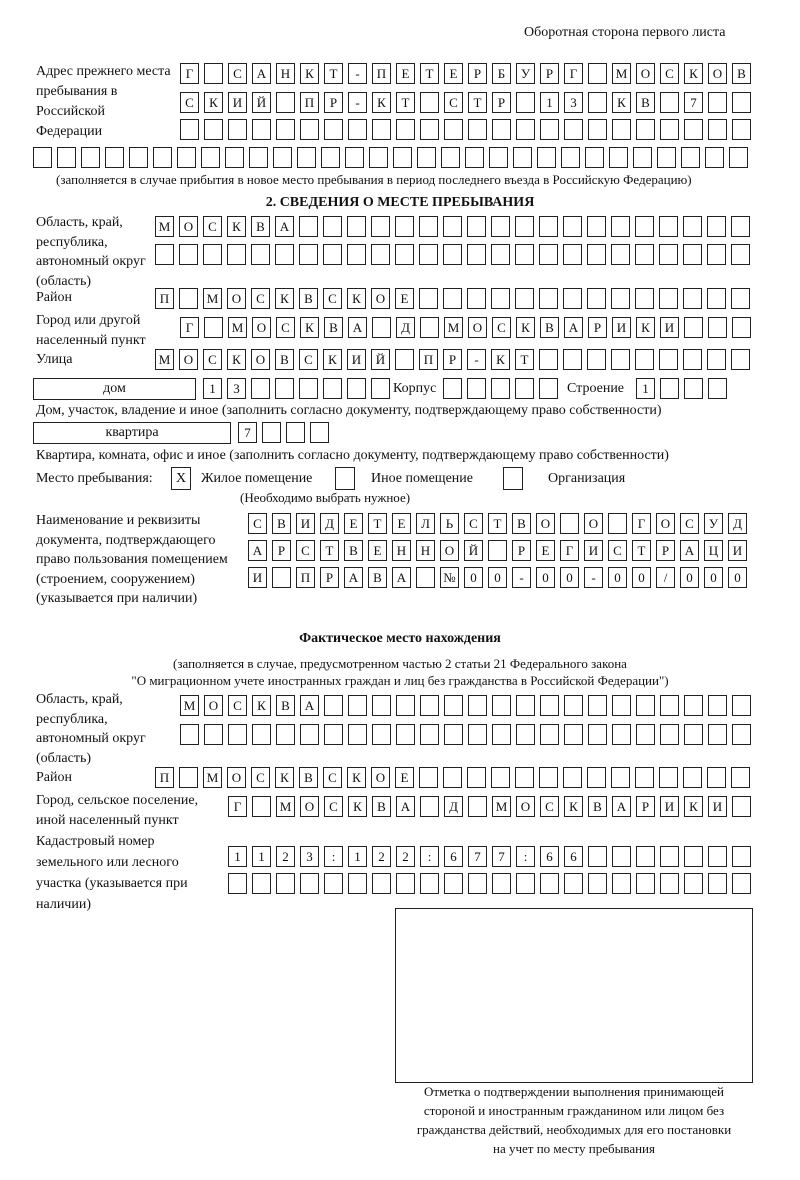  Describe the element at coordinates (261, 102) in the screenshot. I see `char-cell: Й` at that location.